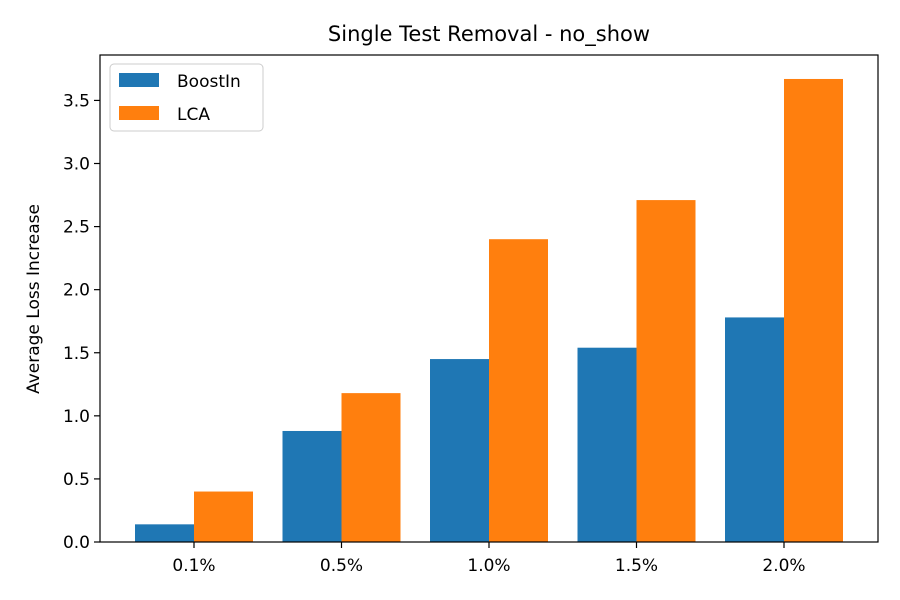 This screenshot has width=900, height=600. What do you see at coordinates (186, 97) in the screenshot?
I see `legend: BoostIn LCA` at bounding box center [186, 97].